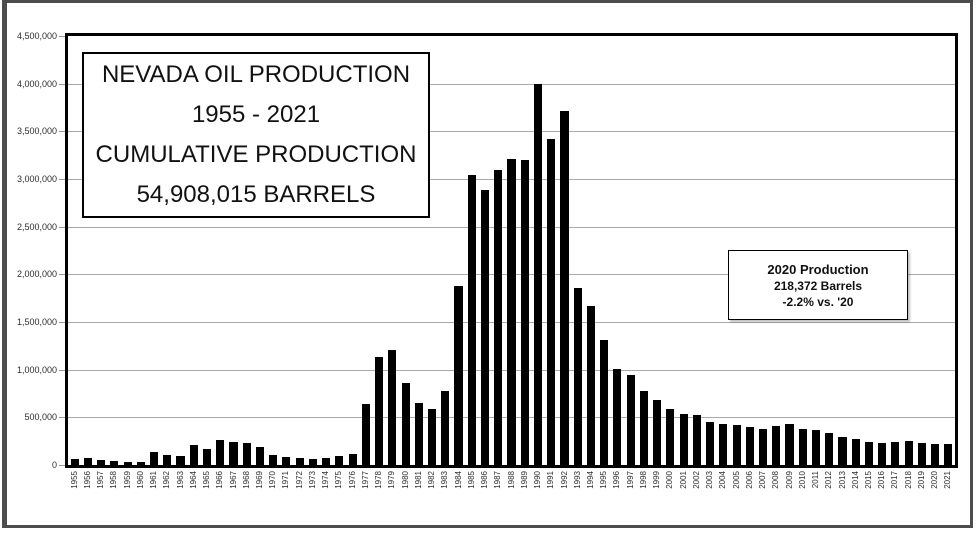 The height and width of the screenshot is (540, 980). I want to click on bar-1965, so click(207, 457).